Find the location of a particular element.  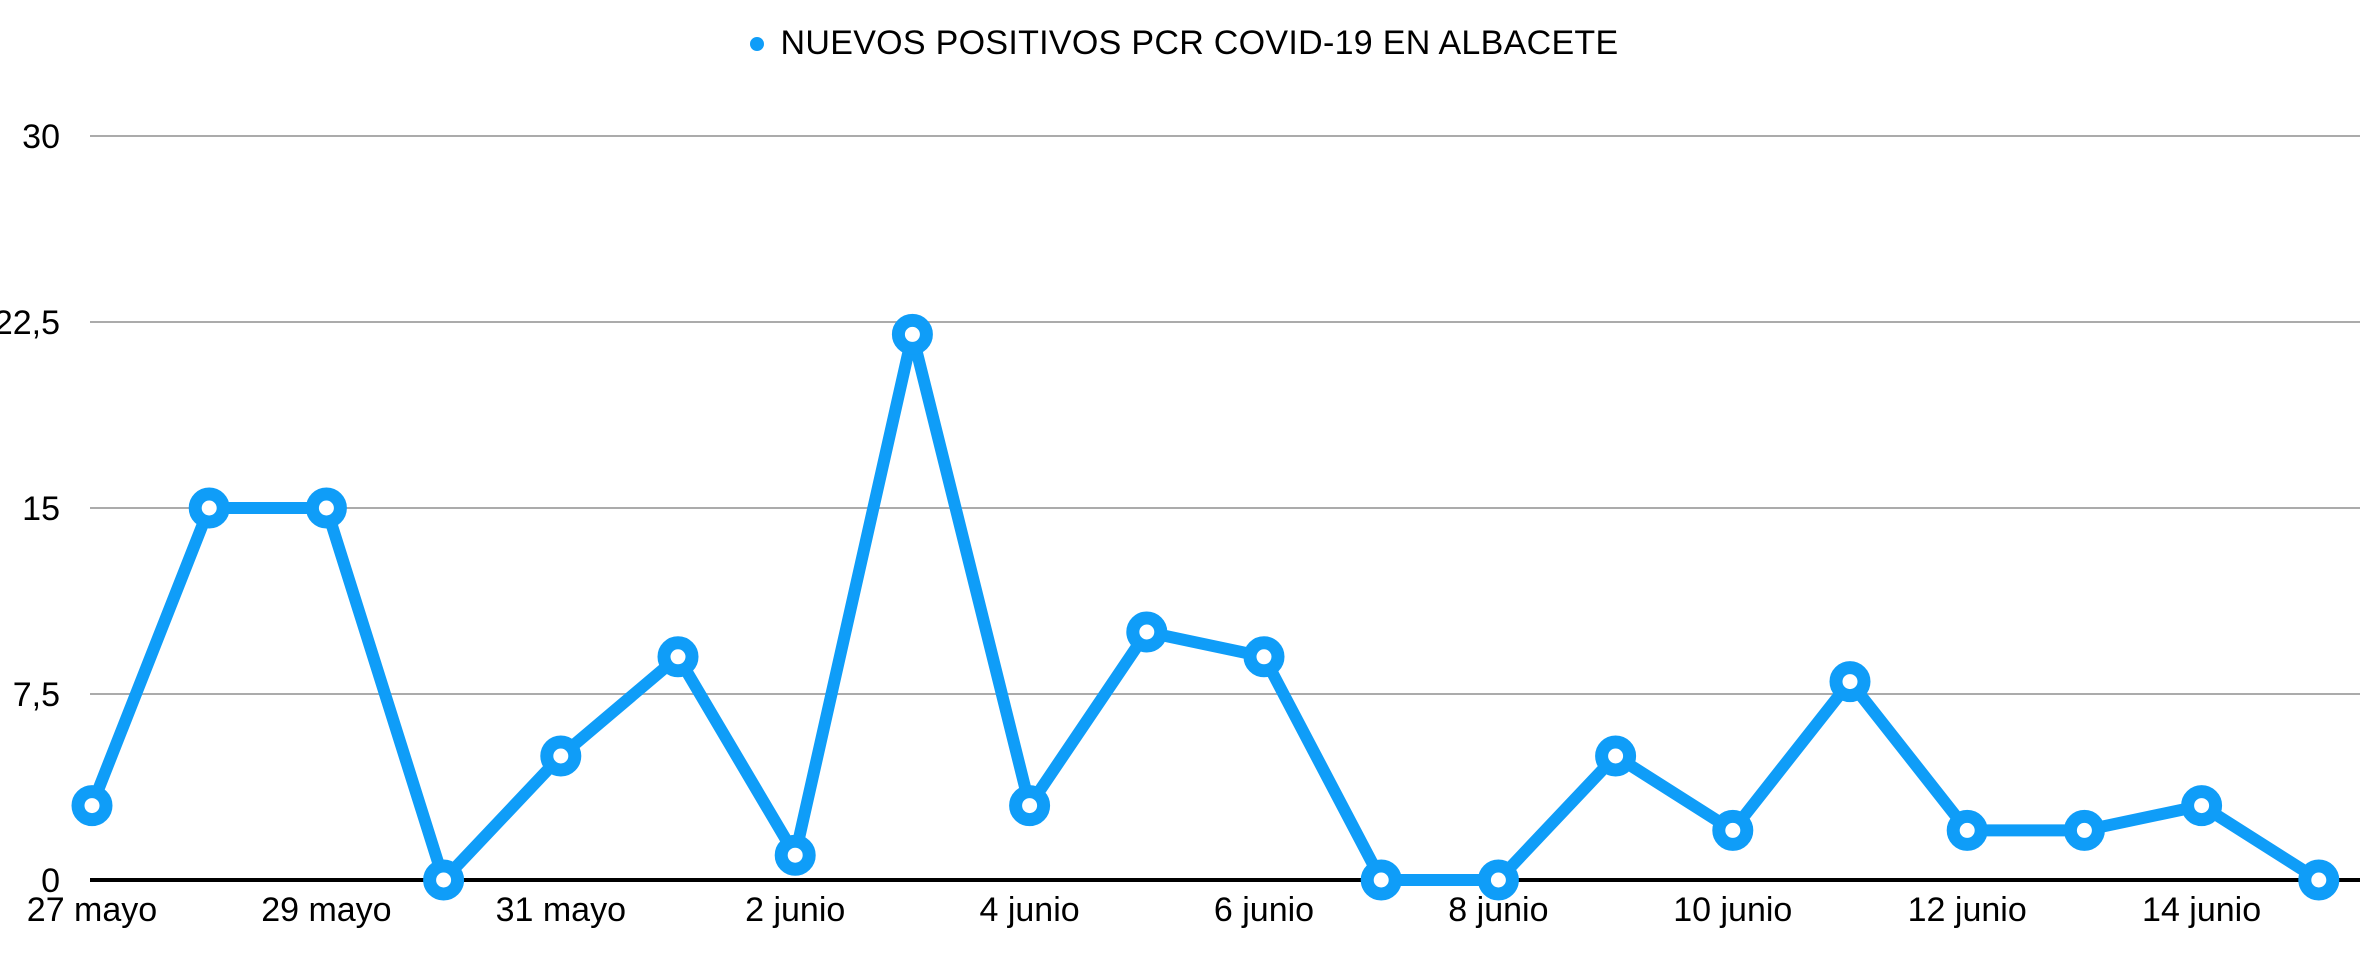

x-tick-label: 27 mayo is located at coordinates (92, 910).